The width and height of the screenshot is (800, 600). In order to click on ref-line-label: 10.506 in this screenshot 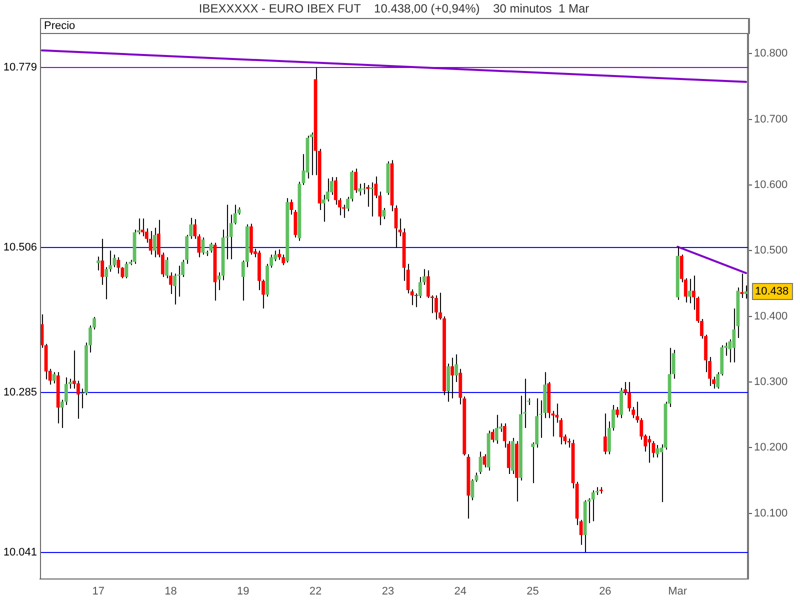, I will do `click(20, 248)`.